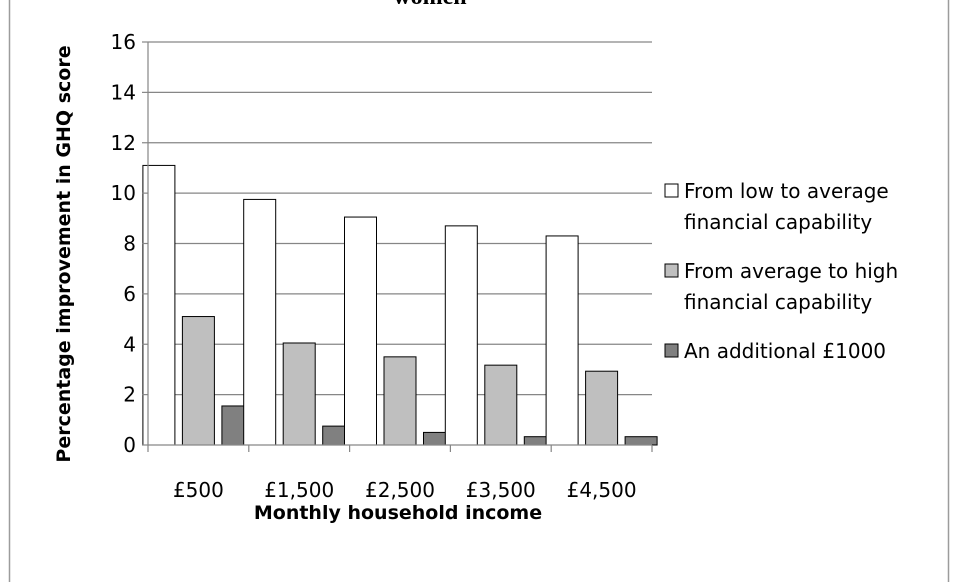 This screenshot has height=582, width=958. What do you see at coordinates (299, 490) in the screenshot?
I see `x-tick-label: £1,500` at bounding box center [299, 490].